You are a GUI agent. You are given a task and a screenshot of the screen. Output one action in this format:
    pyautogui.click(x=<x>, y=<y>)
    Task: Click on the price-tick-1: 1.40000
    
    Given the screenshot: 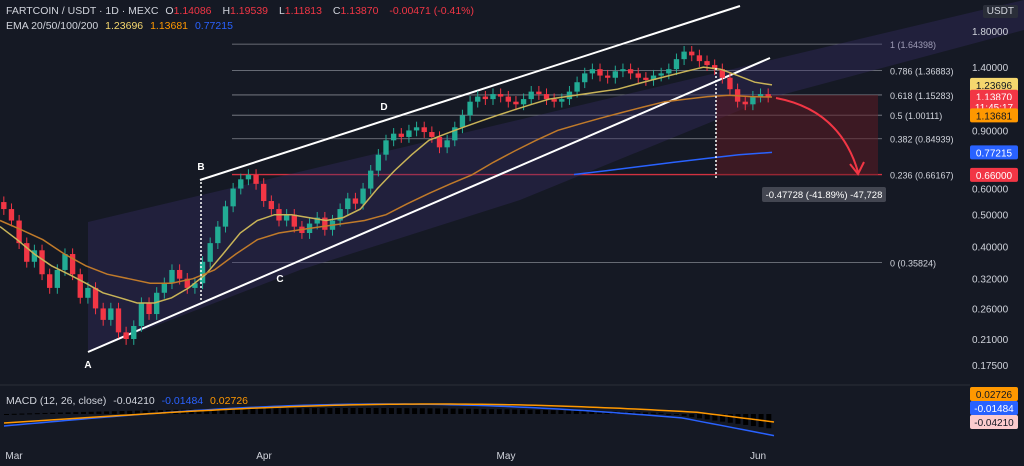 What is the action you would take?
    pyautogui.click(x=990, y=68)
    